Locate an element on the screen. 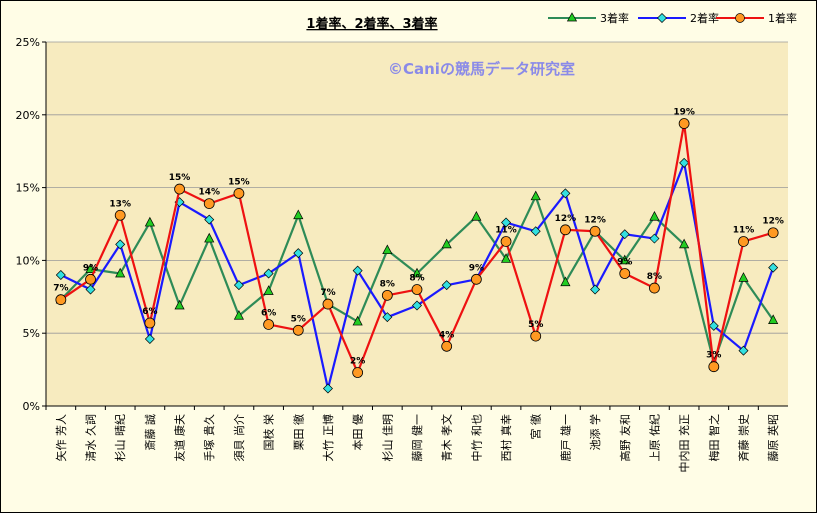 The height and width of the screenshot is (517, 817). x-tick-label: 国枝 栄 is located at coordinates (269, 432).